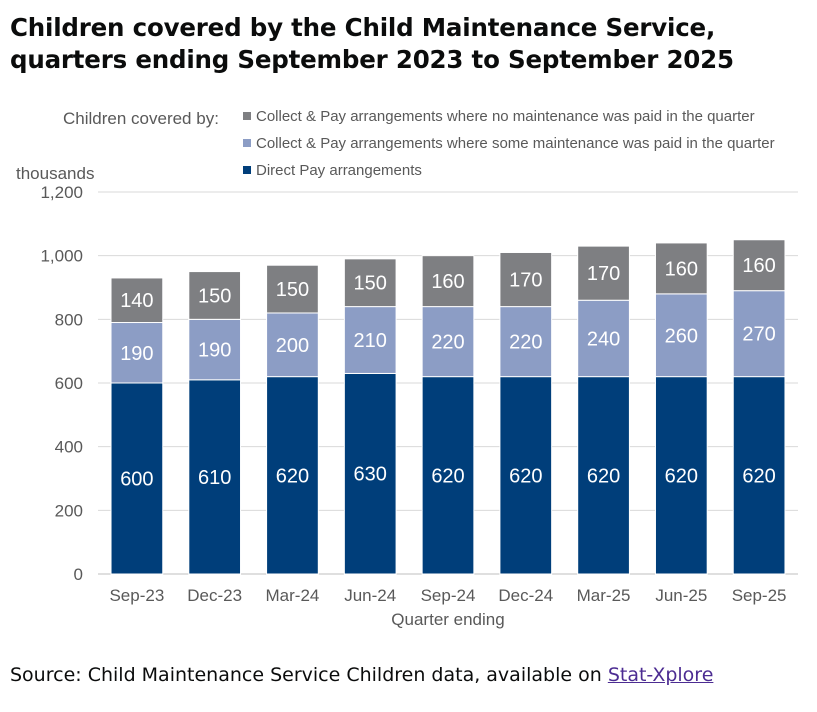 Image resolution: width=817 pixels, height=712 pixels. I want to click on data-label: 200, so click(292, 346).